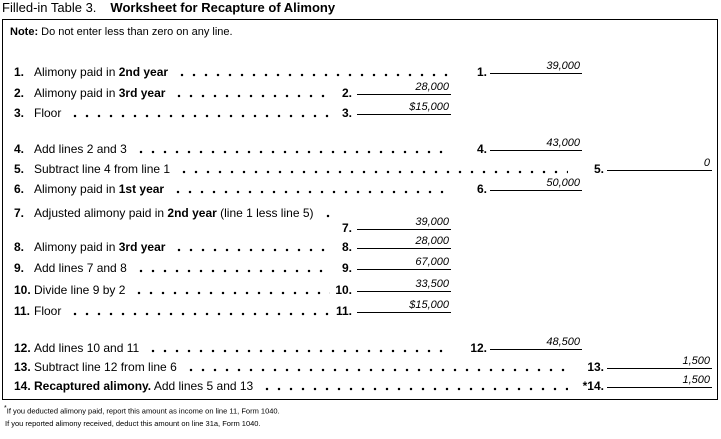  Describe the element at coordinates (19, 189) in the screenshot. I see `line-number: 6.` at that location.